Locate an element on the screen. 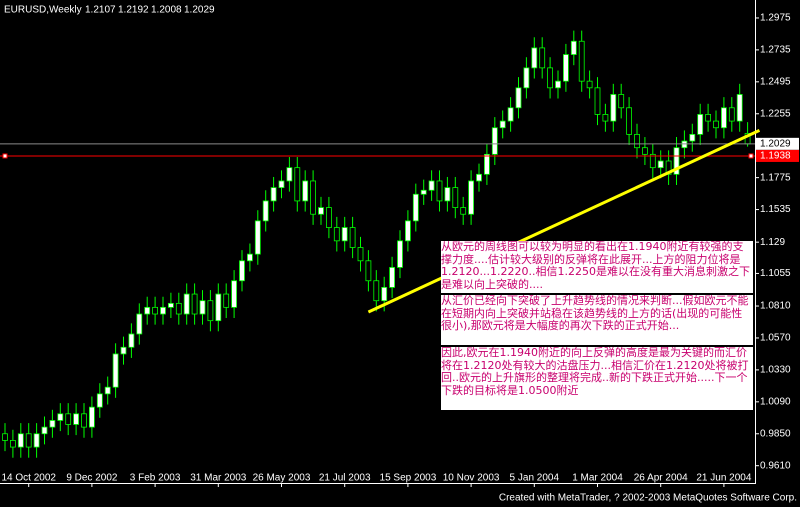 The width and height of the screenshot is (800, 507). x-tick-label: 21 Jun 2004 is located at coordinates (723, 478).